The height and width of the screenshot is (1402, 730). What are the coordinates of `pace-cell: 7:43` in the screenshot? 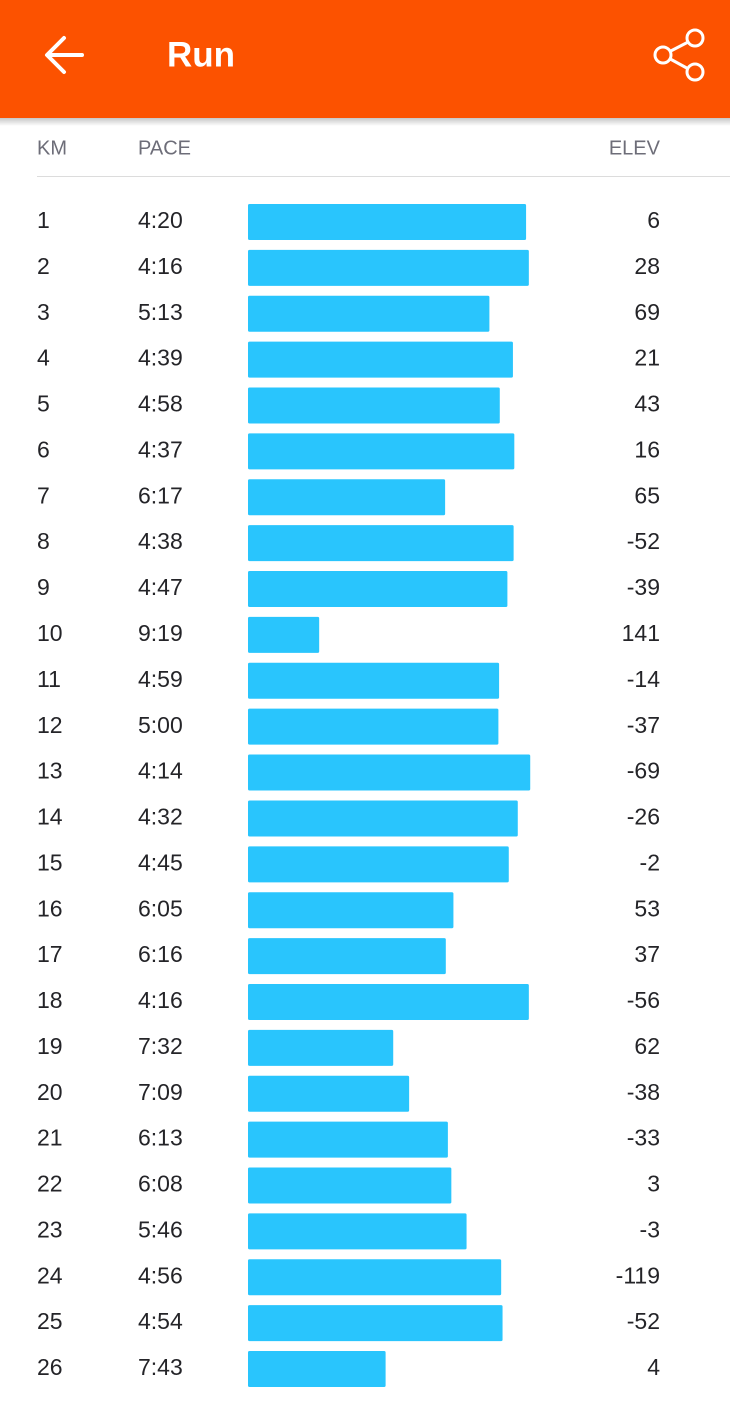 It's located at (160, 1367).